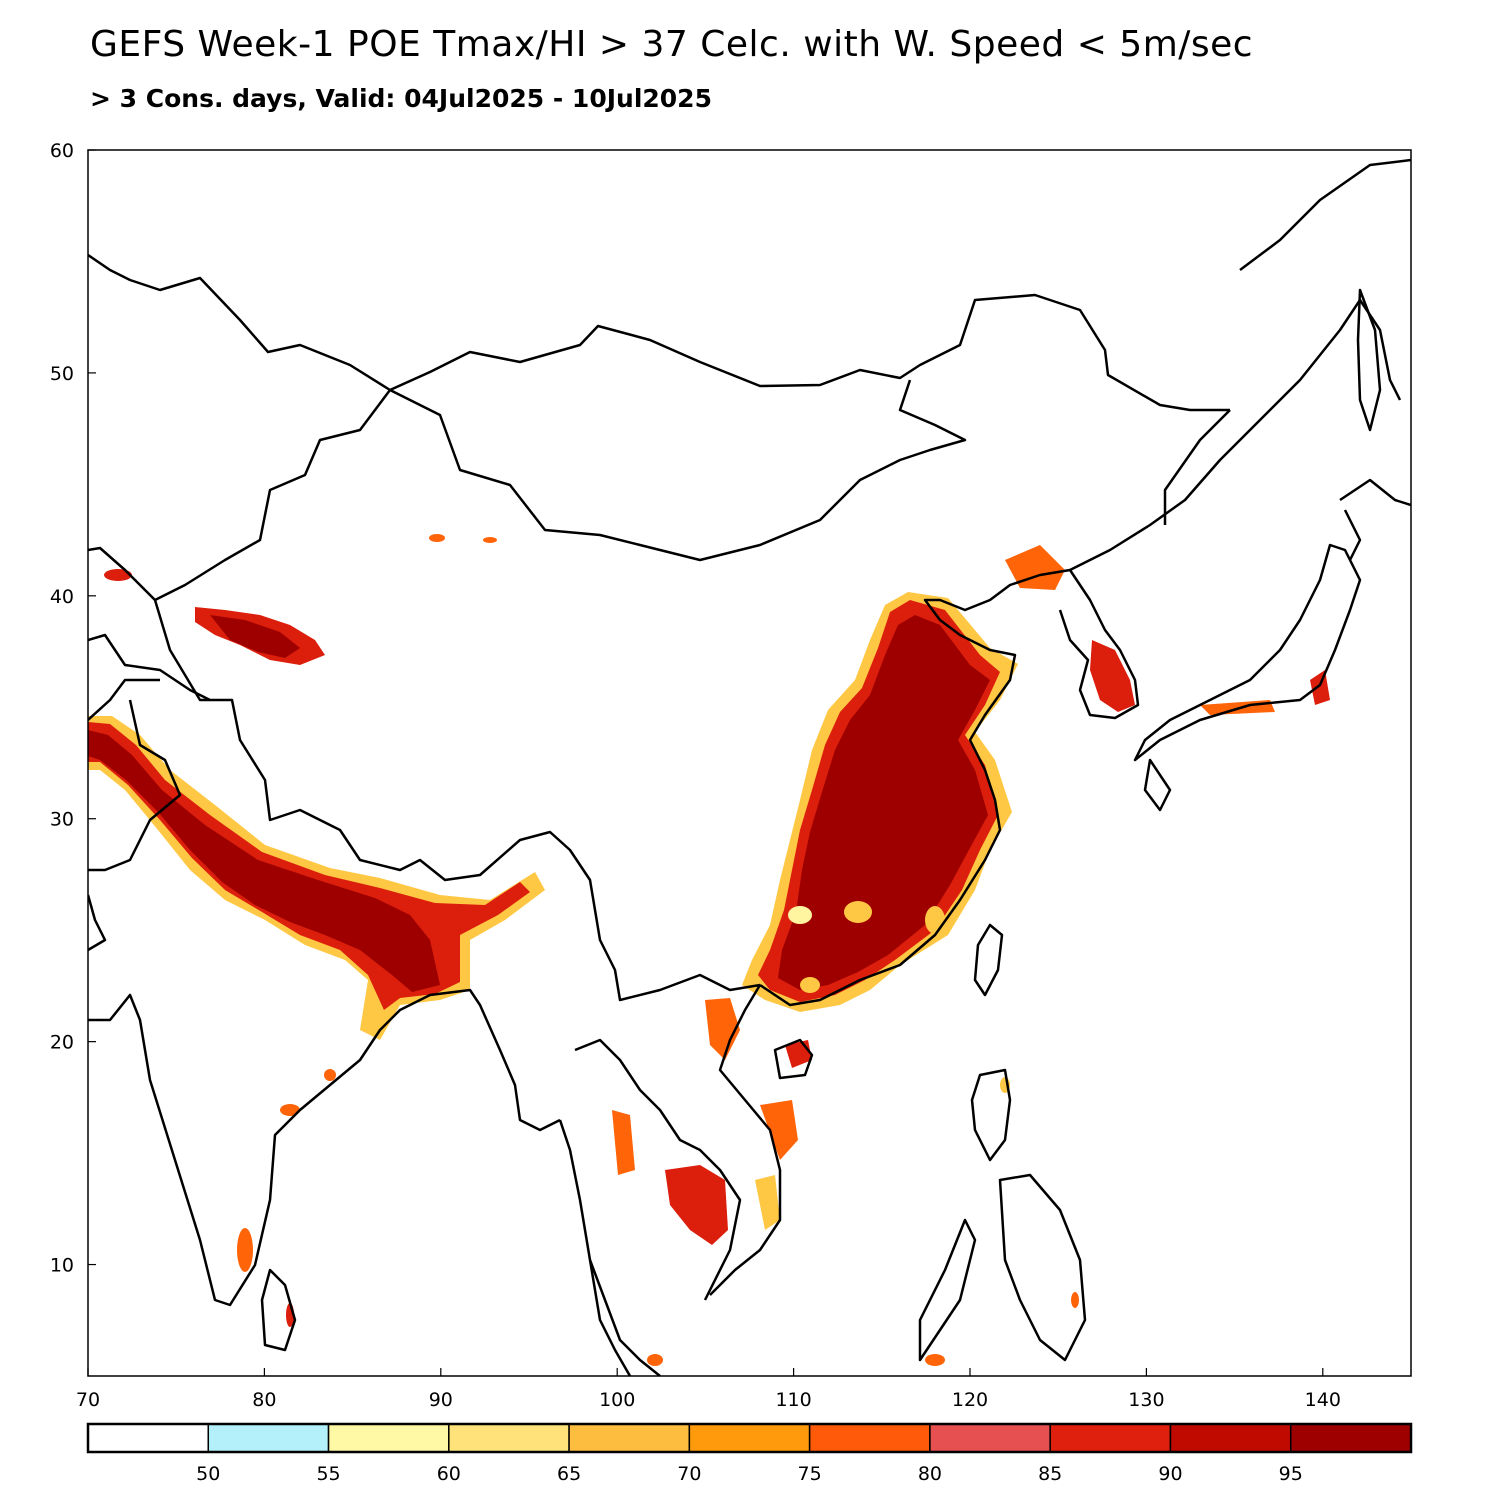 The image size is (1500, 1500). I want to click on lat-tick-label: 50, so click(62, 374).